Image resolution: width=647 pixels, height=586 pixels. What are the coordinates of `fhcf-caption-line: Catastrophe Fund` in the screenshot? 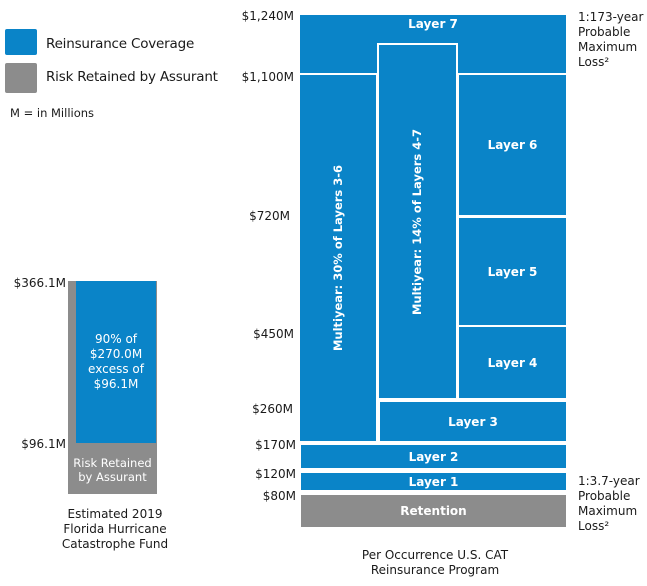 It's located at (115, 544).